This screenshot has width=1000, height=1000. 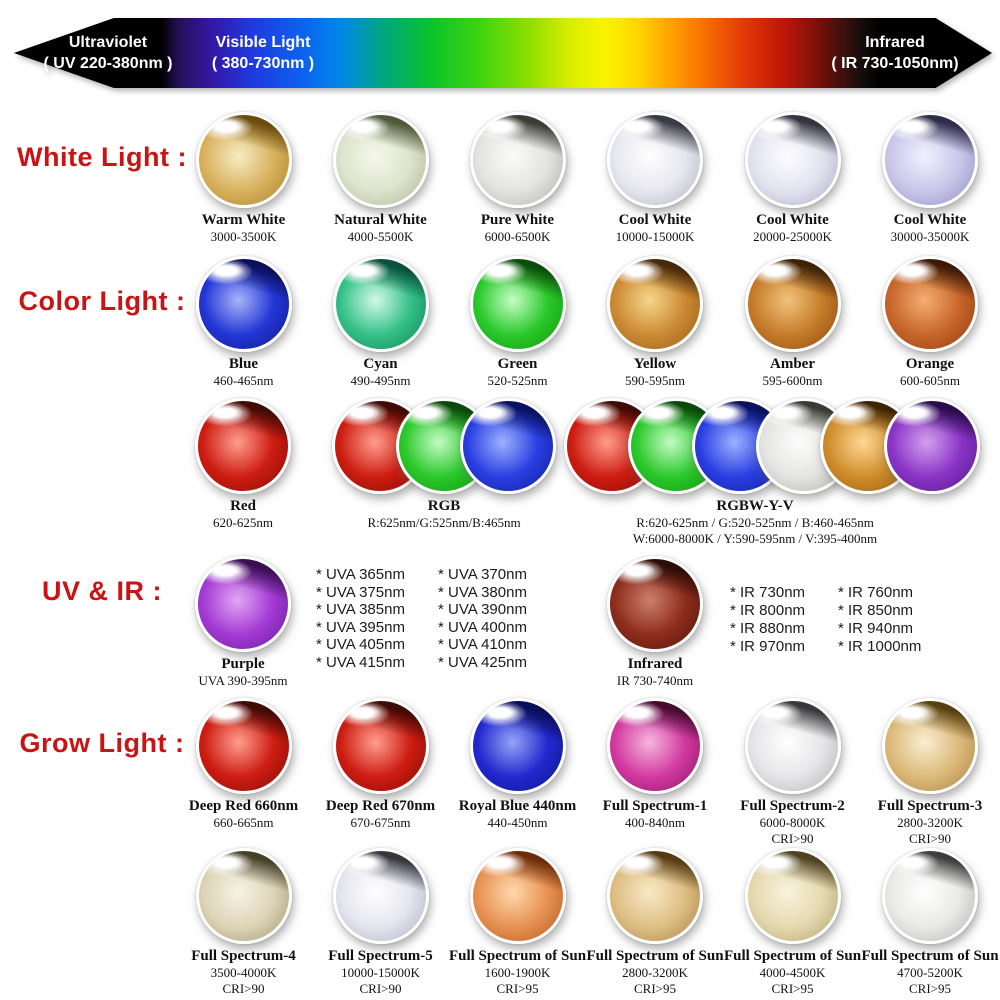 I want to click on led-sub-label: 1600-1900K, so click(x=517, y=972).